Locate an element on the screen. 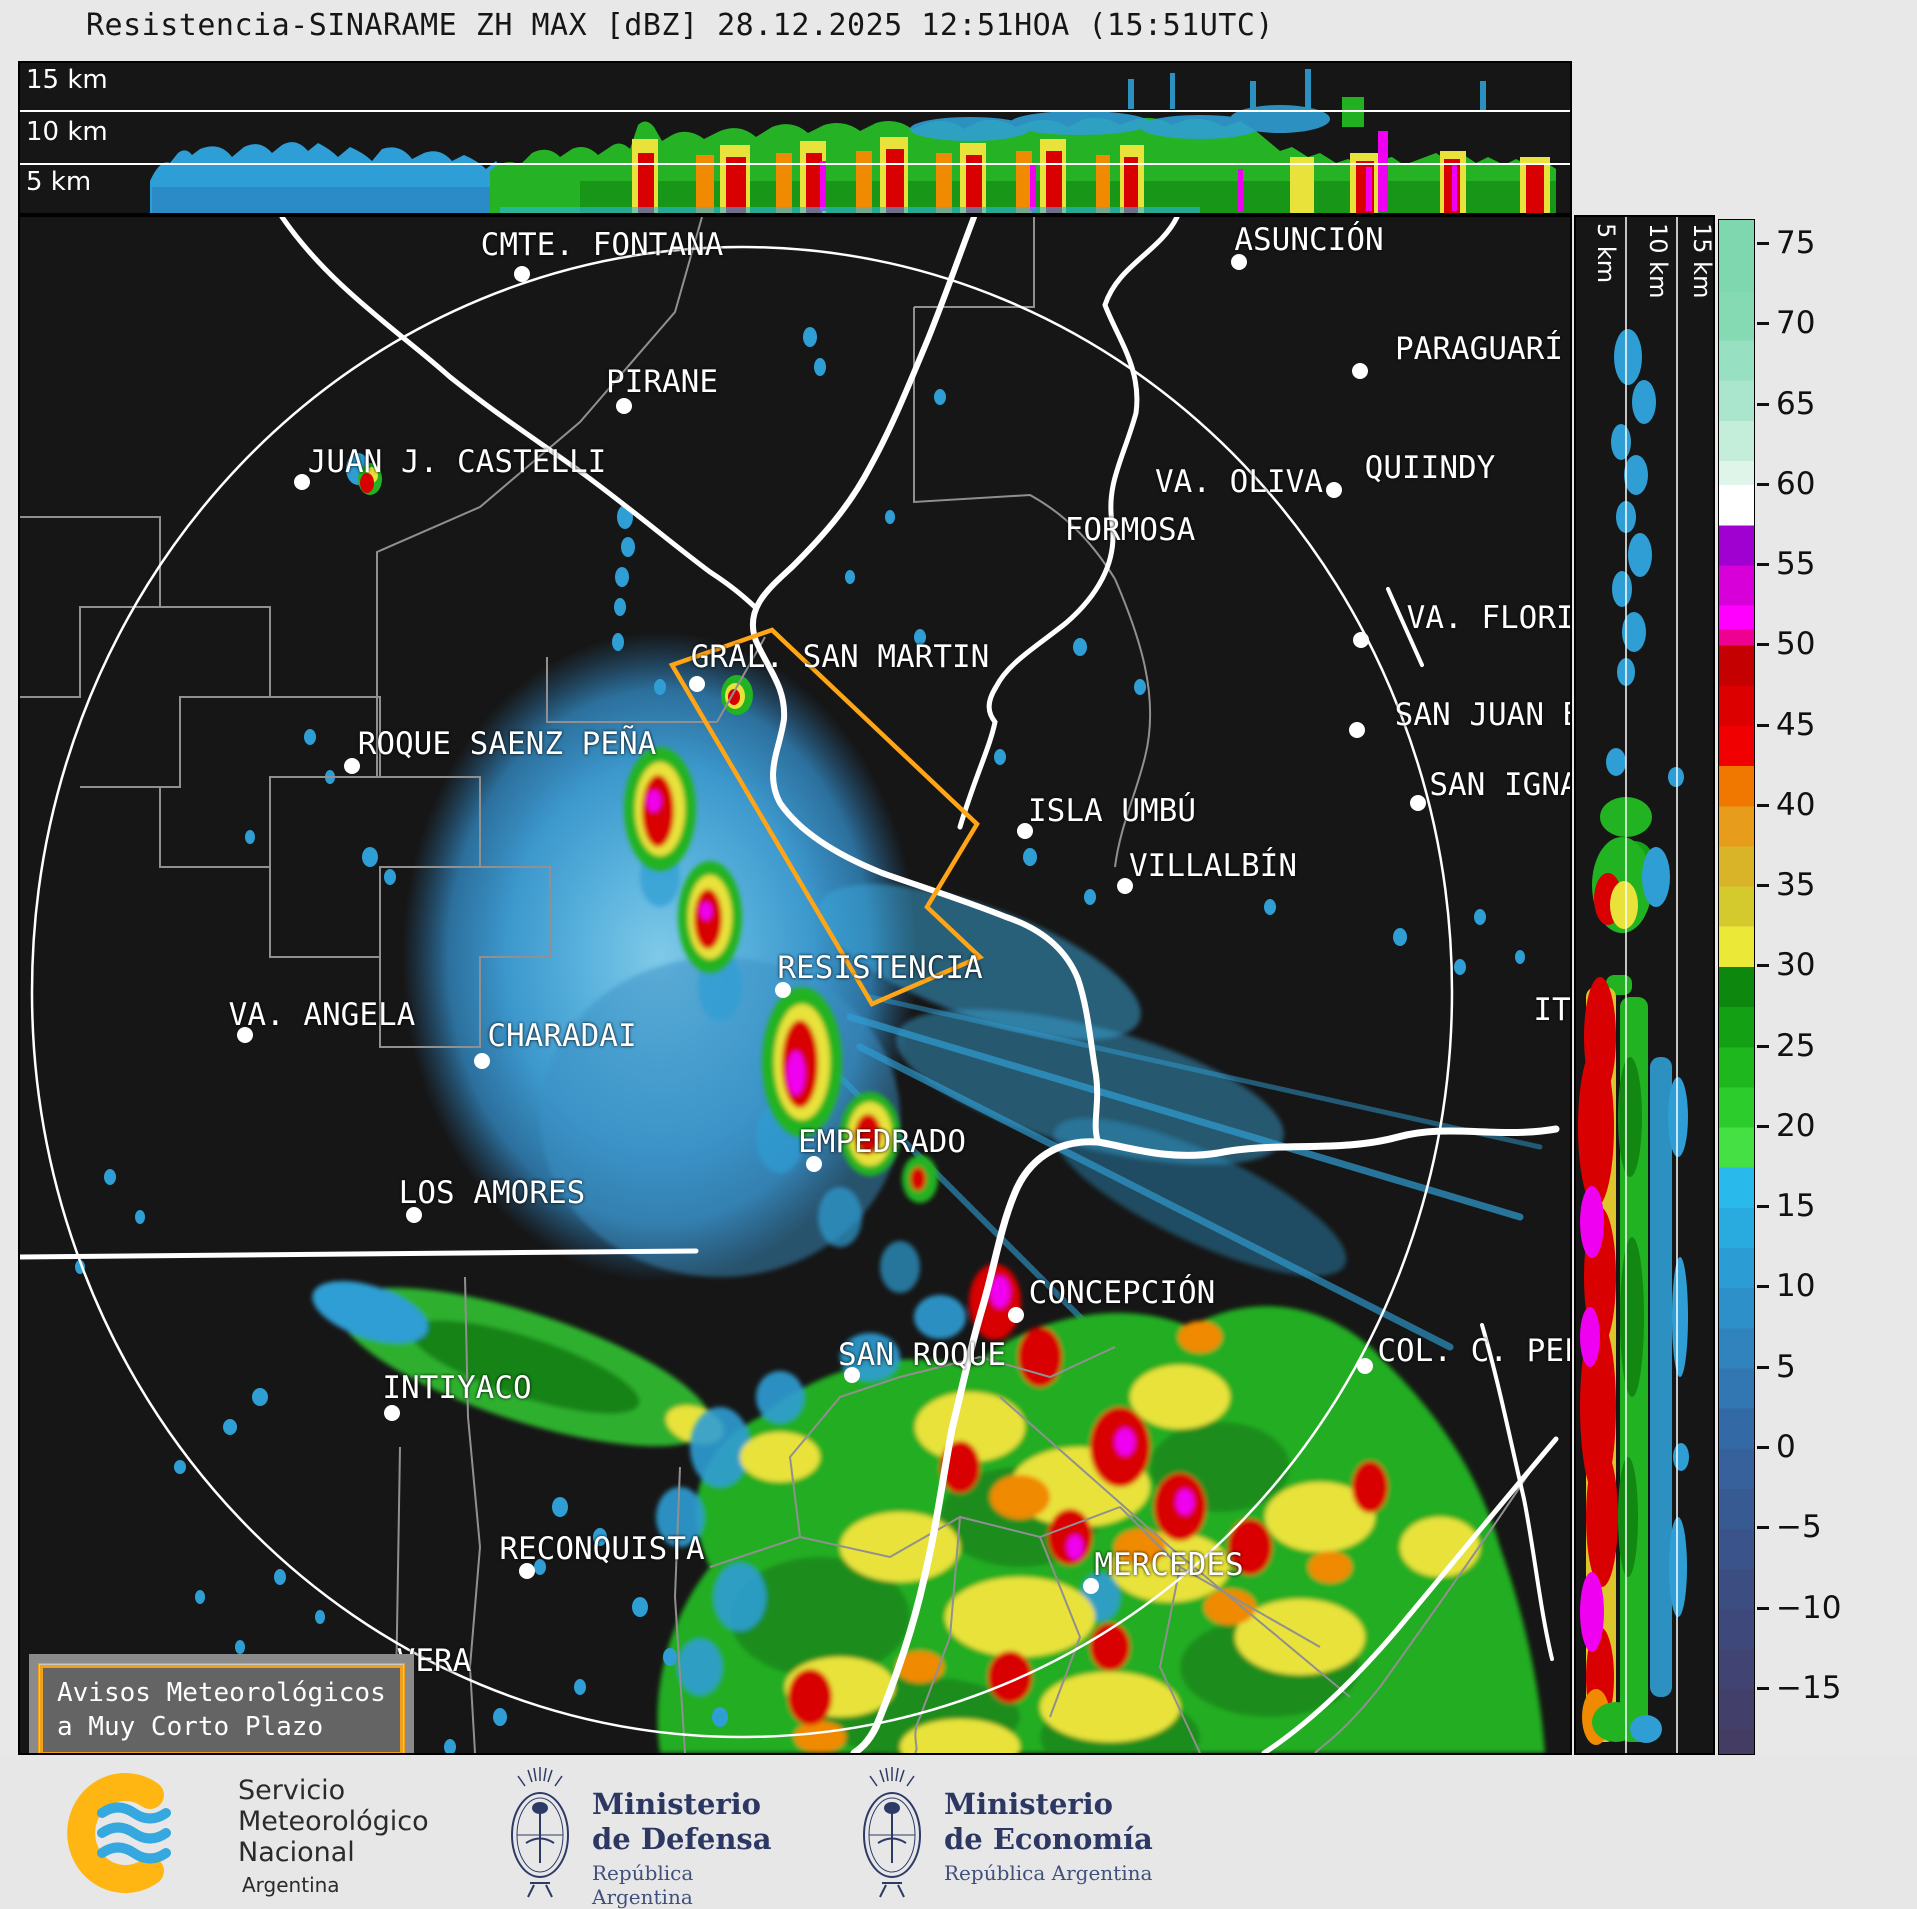  colorbar-tick-label: 10 is located at coordinates (1796, 1286).